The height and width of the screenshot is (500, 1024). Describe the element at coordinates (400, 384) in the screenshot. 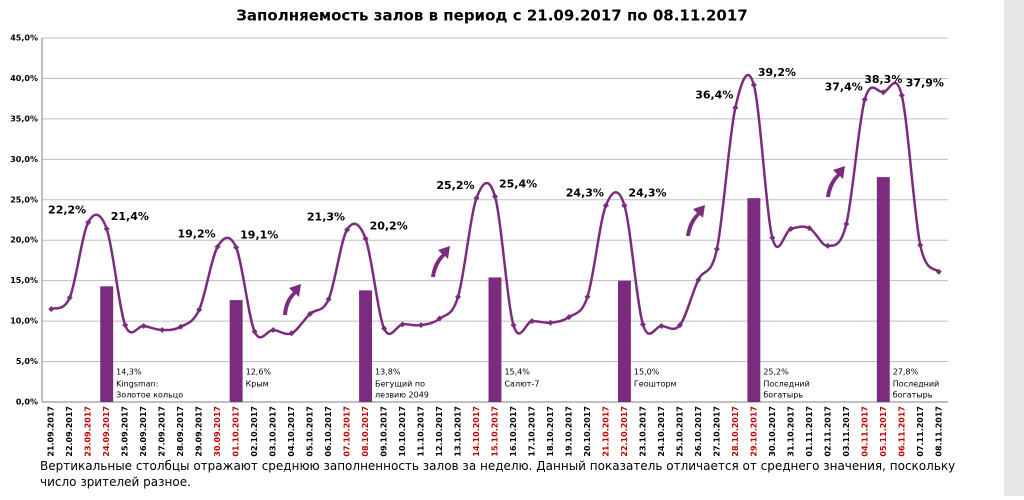

I see `bar-note: Бегущий по` at that location.